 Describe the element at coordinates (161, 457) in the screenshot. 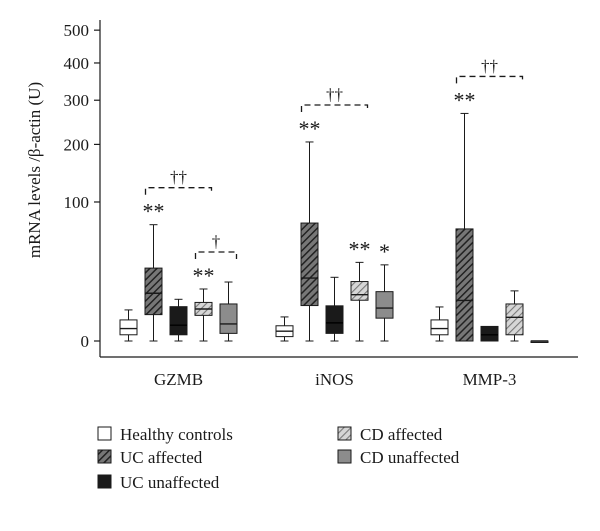

I see `legend-label: UC affected` at that location.